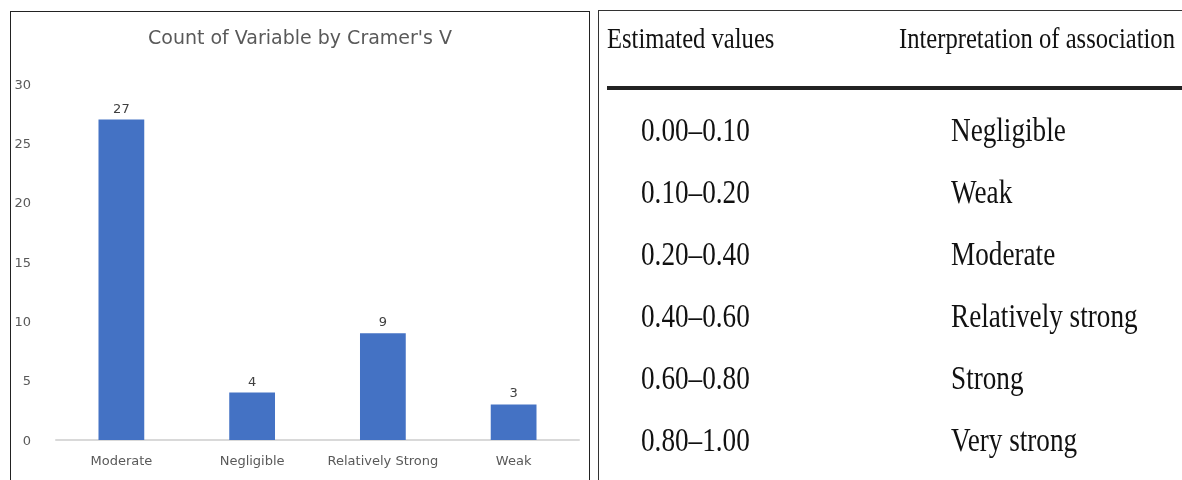  I want to click on text: 0.40–0.60, so click(695, 316).